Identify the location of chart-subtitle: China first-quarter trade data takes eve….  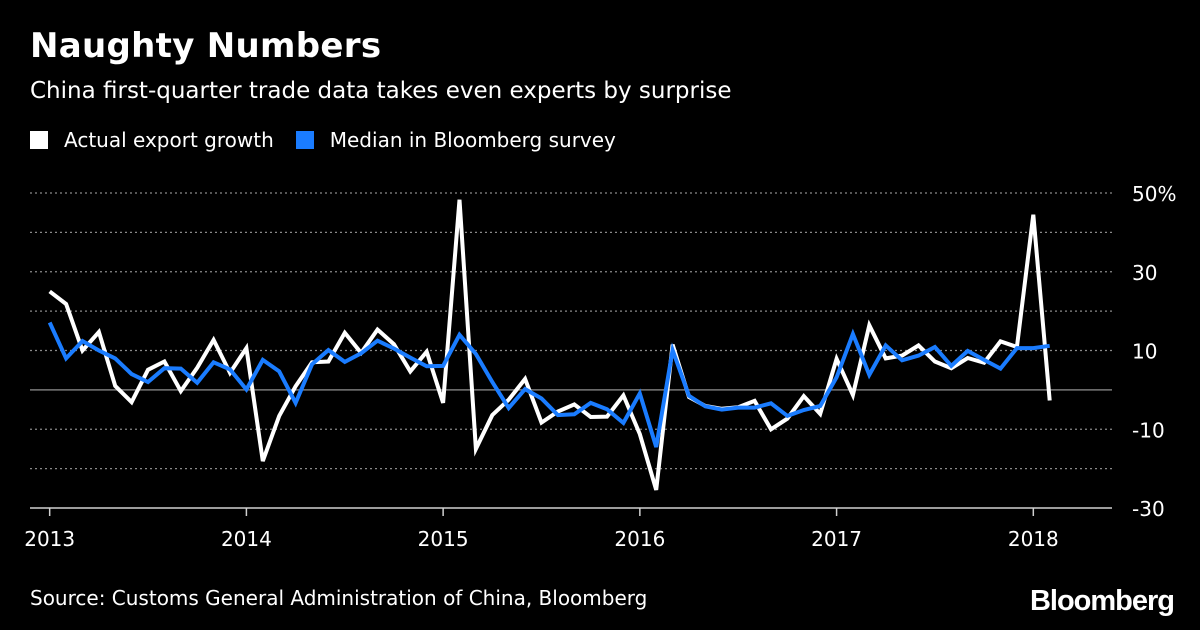
(381, 91).